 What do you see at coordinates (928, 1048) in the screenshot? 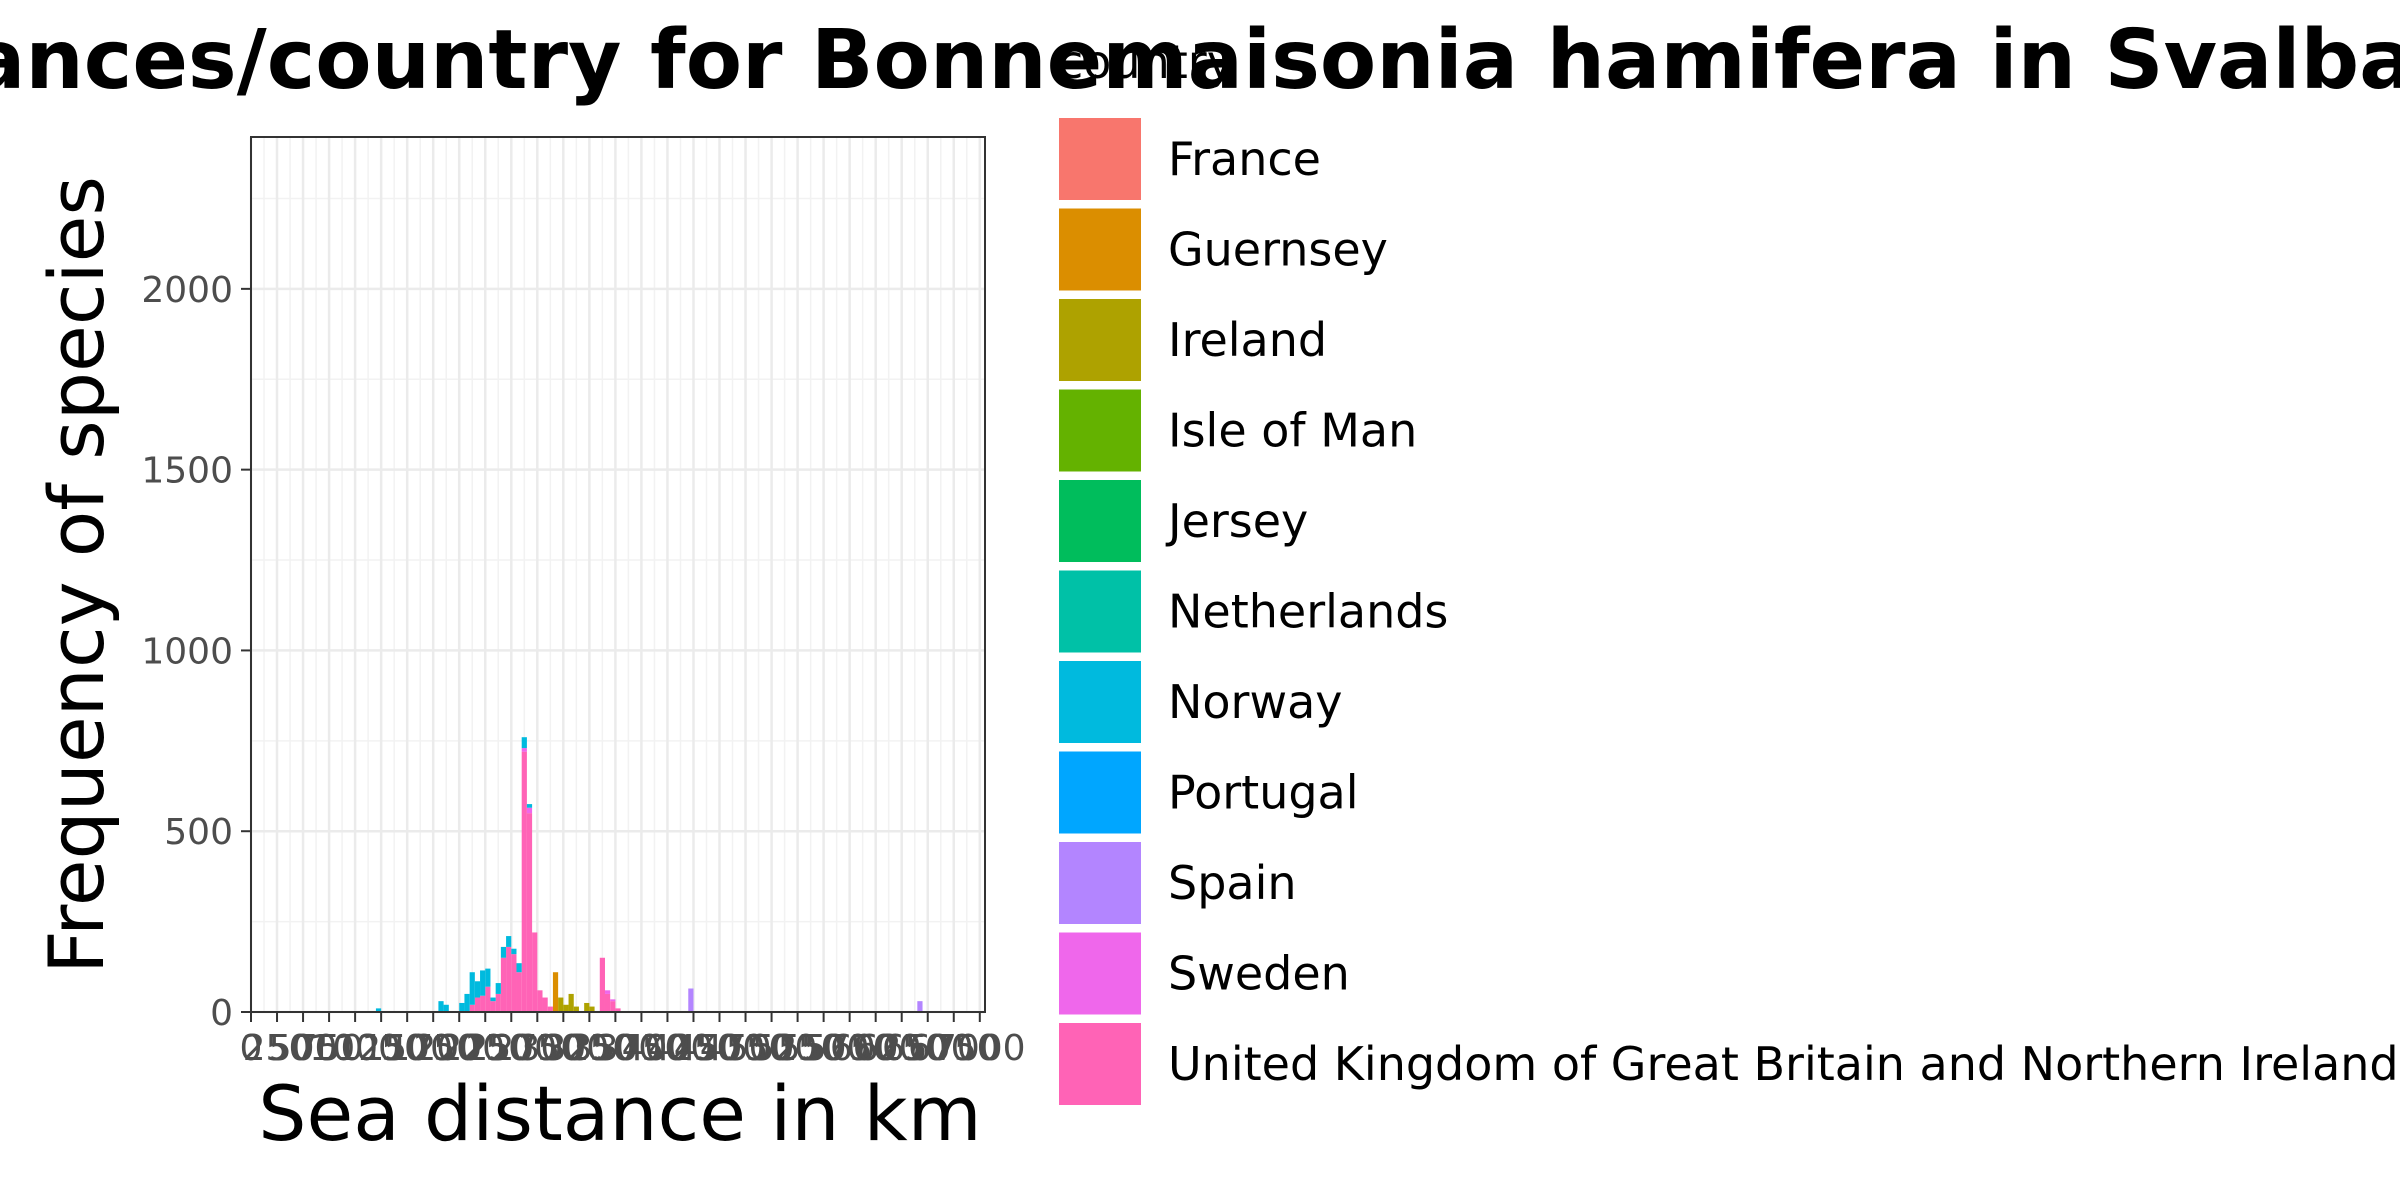
I see `x-tick-label: 6500` at bounding box center [928, 1048].